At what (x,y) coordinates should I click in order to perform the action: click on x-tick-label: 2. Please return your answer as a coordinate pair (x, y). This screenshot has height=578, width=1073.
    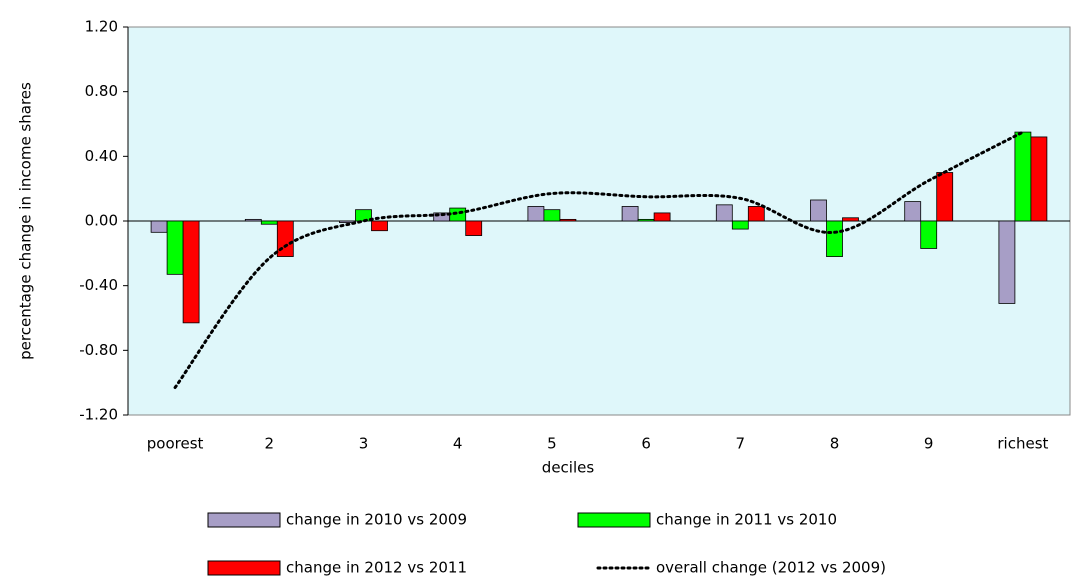
    Looking at the image, I should click on (270, 444).